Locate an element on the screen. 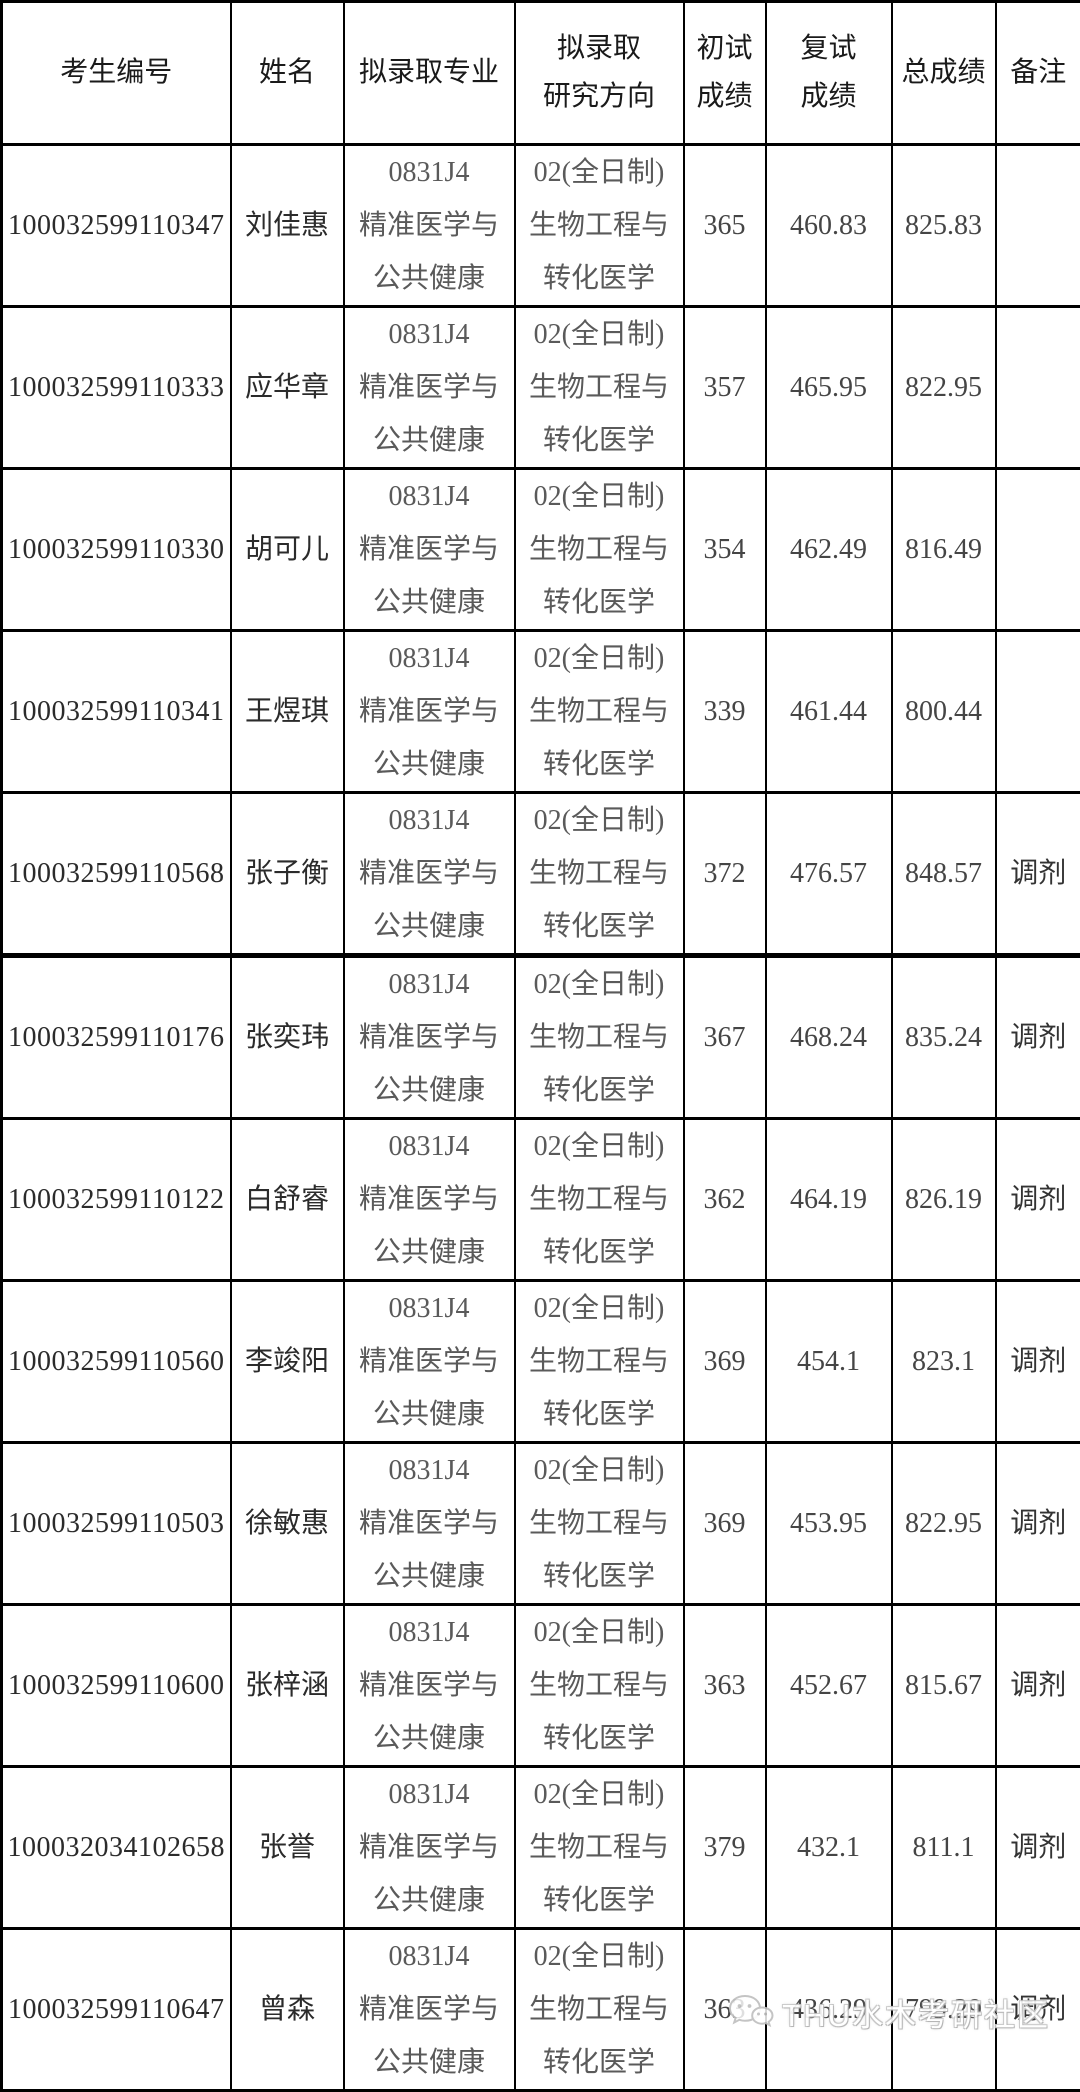 The image size is (1080, 2092). total-score-cell: 825.83 is located at coordinates (944, 226).